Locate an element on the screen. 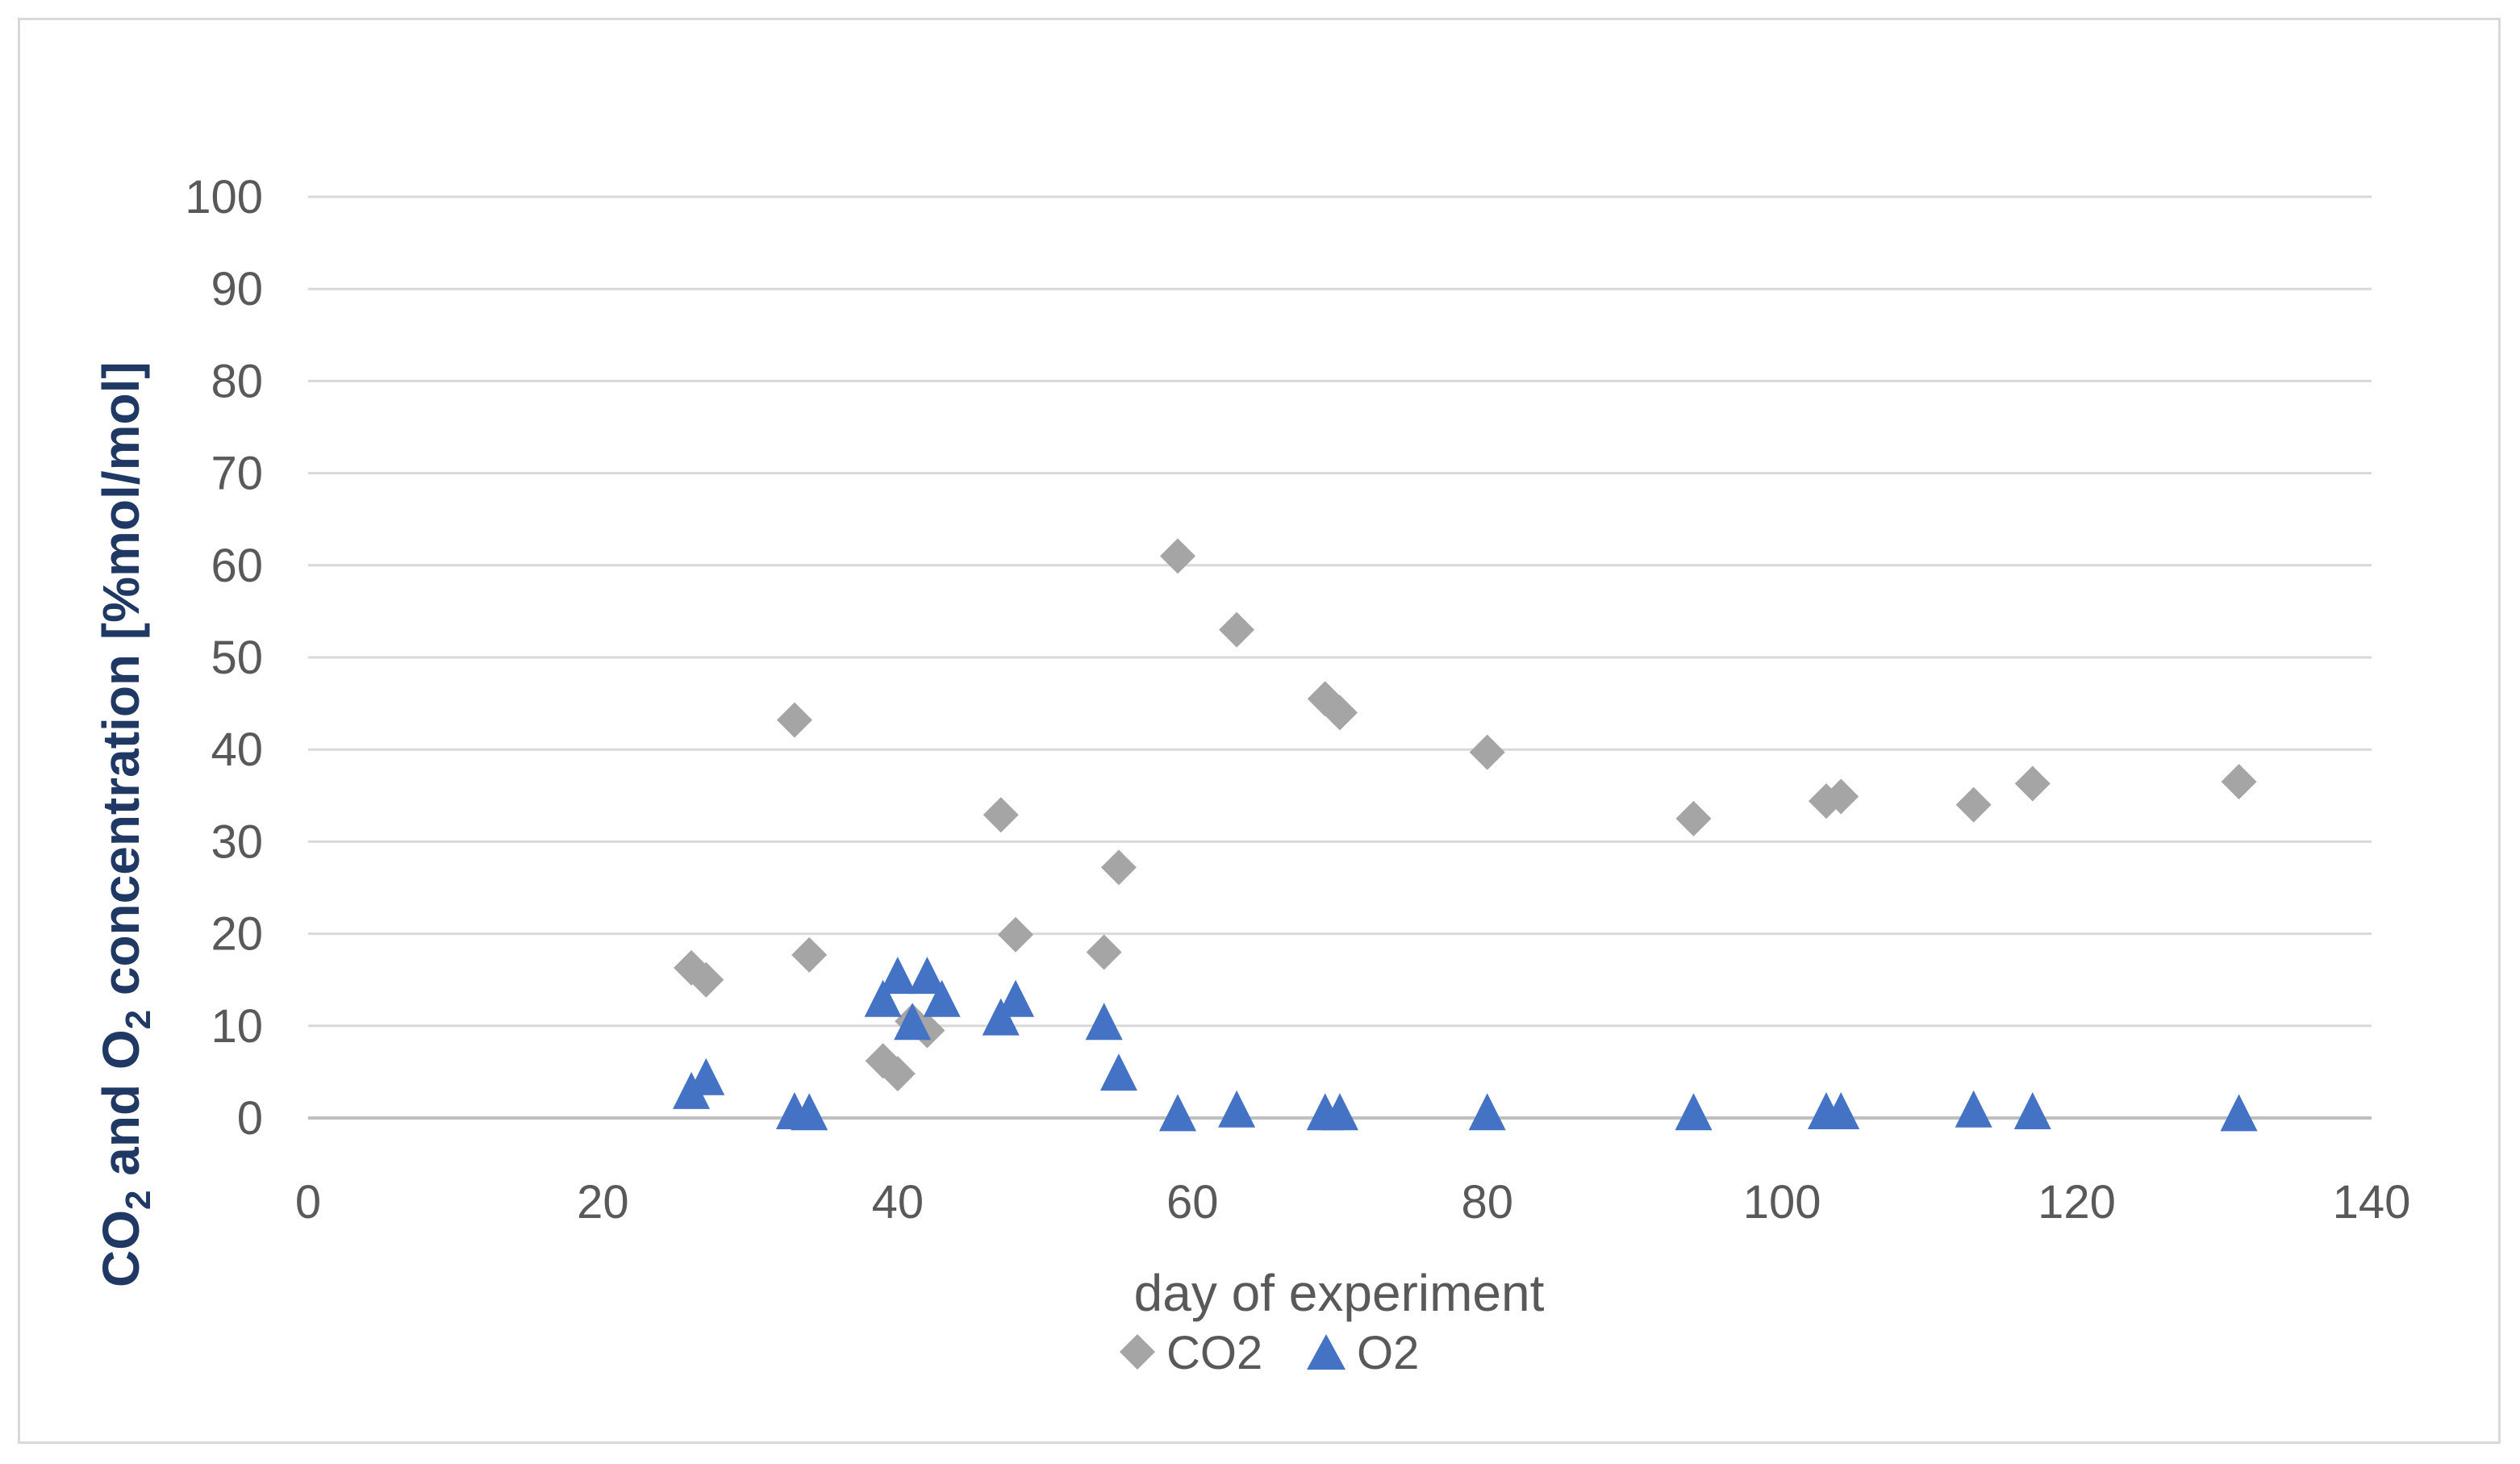 The height and width of the screenshot is (1464, 2520). series-o2 is located at coordinates (1466, 1044).